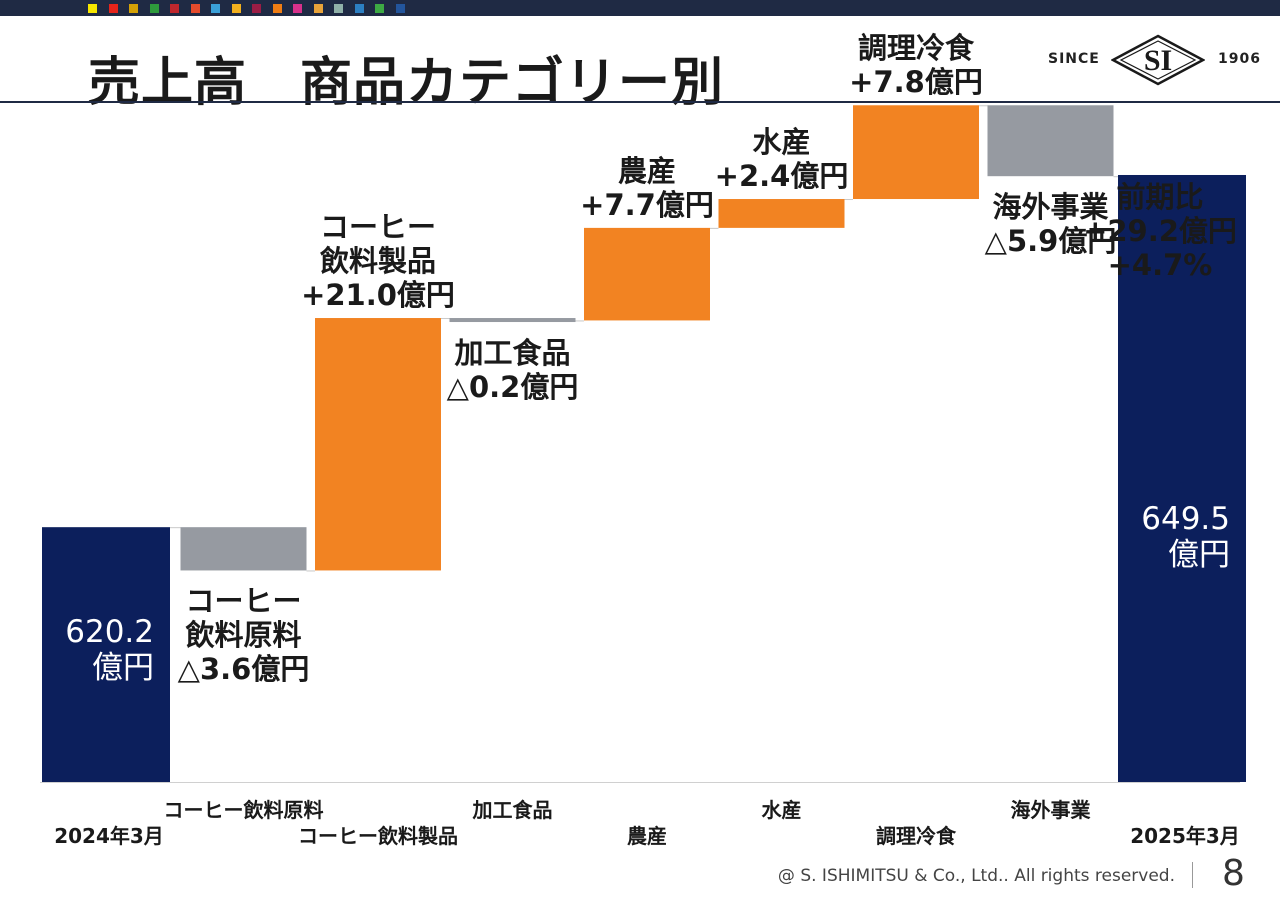  Describe the element at coordinates (647, 204) in the screenshot. I see `bar-value-label-5-line: +7.7億円` at that location.